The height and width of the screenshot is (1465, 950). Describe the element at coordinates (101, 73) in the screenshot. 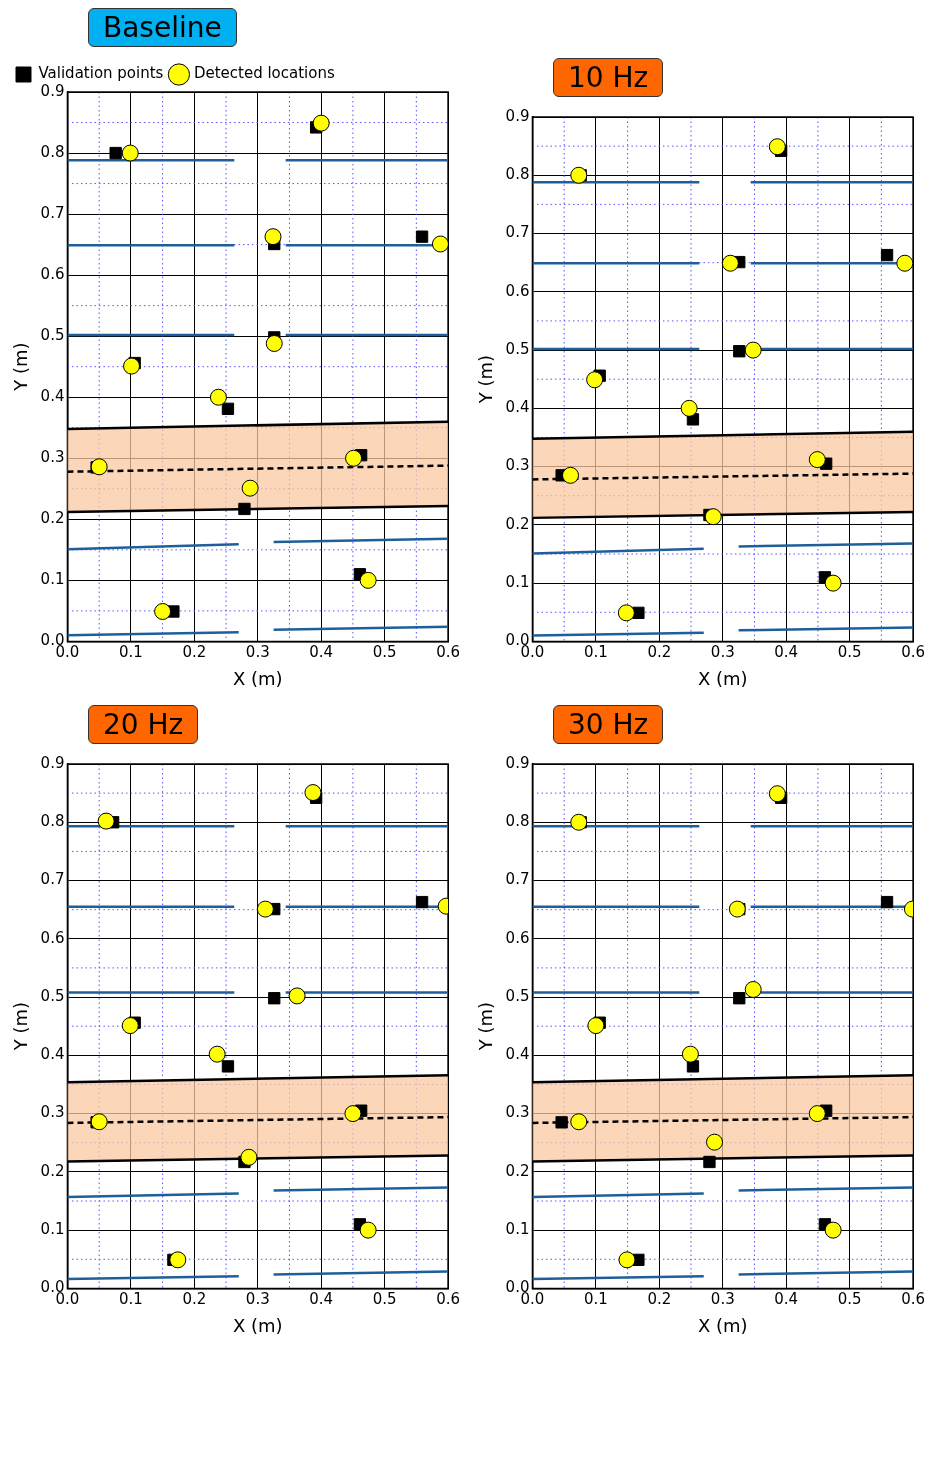

I see `legend-label: Validation points` at that location.